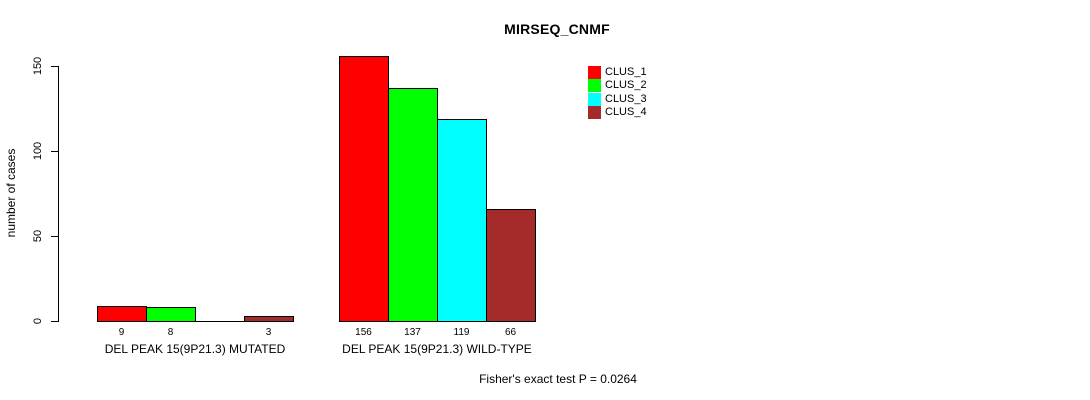  I want to click on bar-value-label: 137, so click(412, 332).